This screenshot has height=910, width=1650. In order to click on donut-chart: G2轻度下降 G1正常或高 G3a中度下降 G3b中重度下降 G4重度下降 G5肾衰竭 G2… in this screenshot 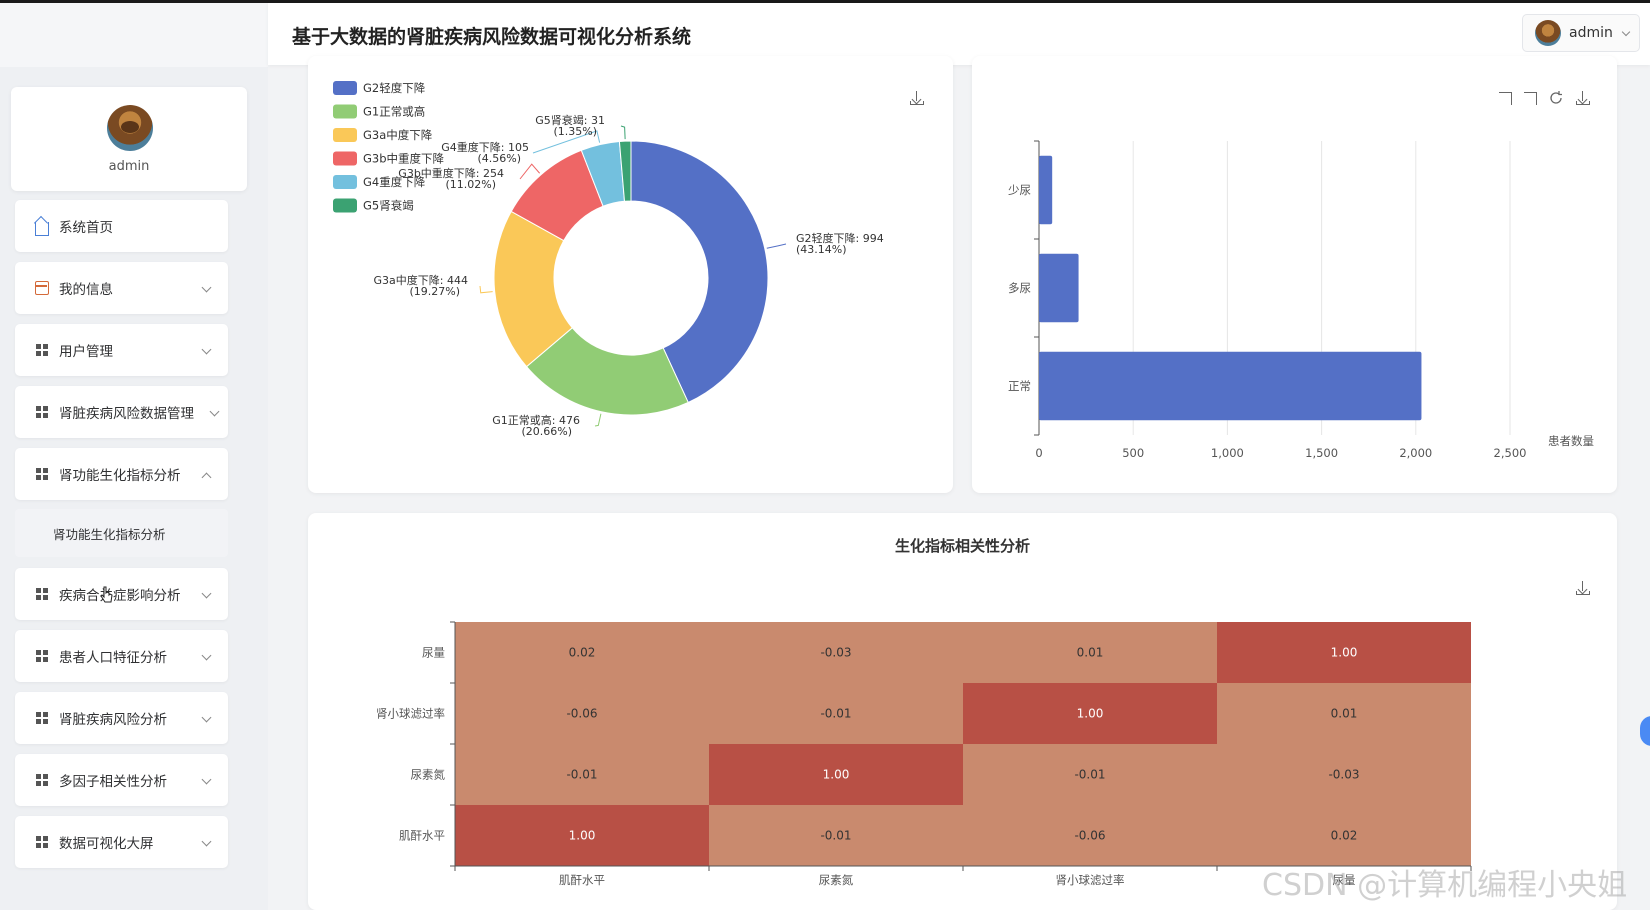, I will do `click(608, 259)`.